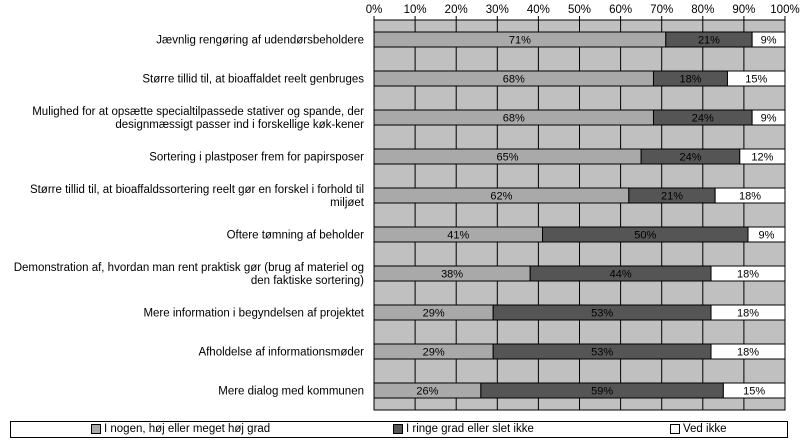 Image resolution: width=800 pixels, height=441 pixels. I want to click on bar-value-label: 12%, so click(762, 158).